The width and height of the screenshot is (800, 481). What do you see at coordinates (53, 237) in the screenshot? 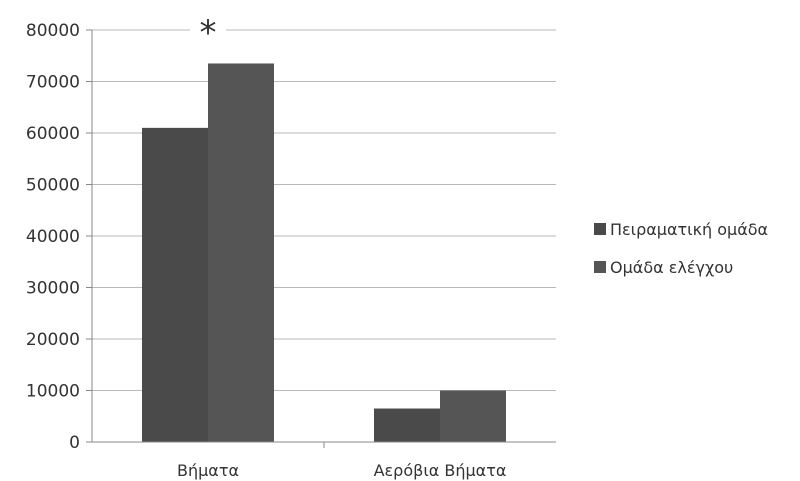
I see `y-tick-label: 40000` at bounding box center [53, 237].